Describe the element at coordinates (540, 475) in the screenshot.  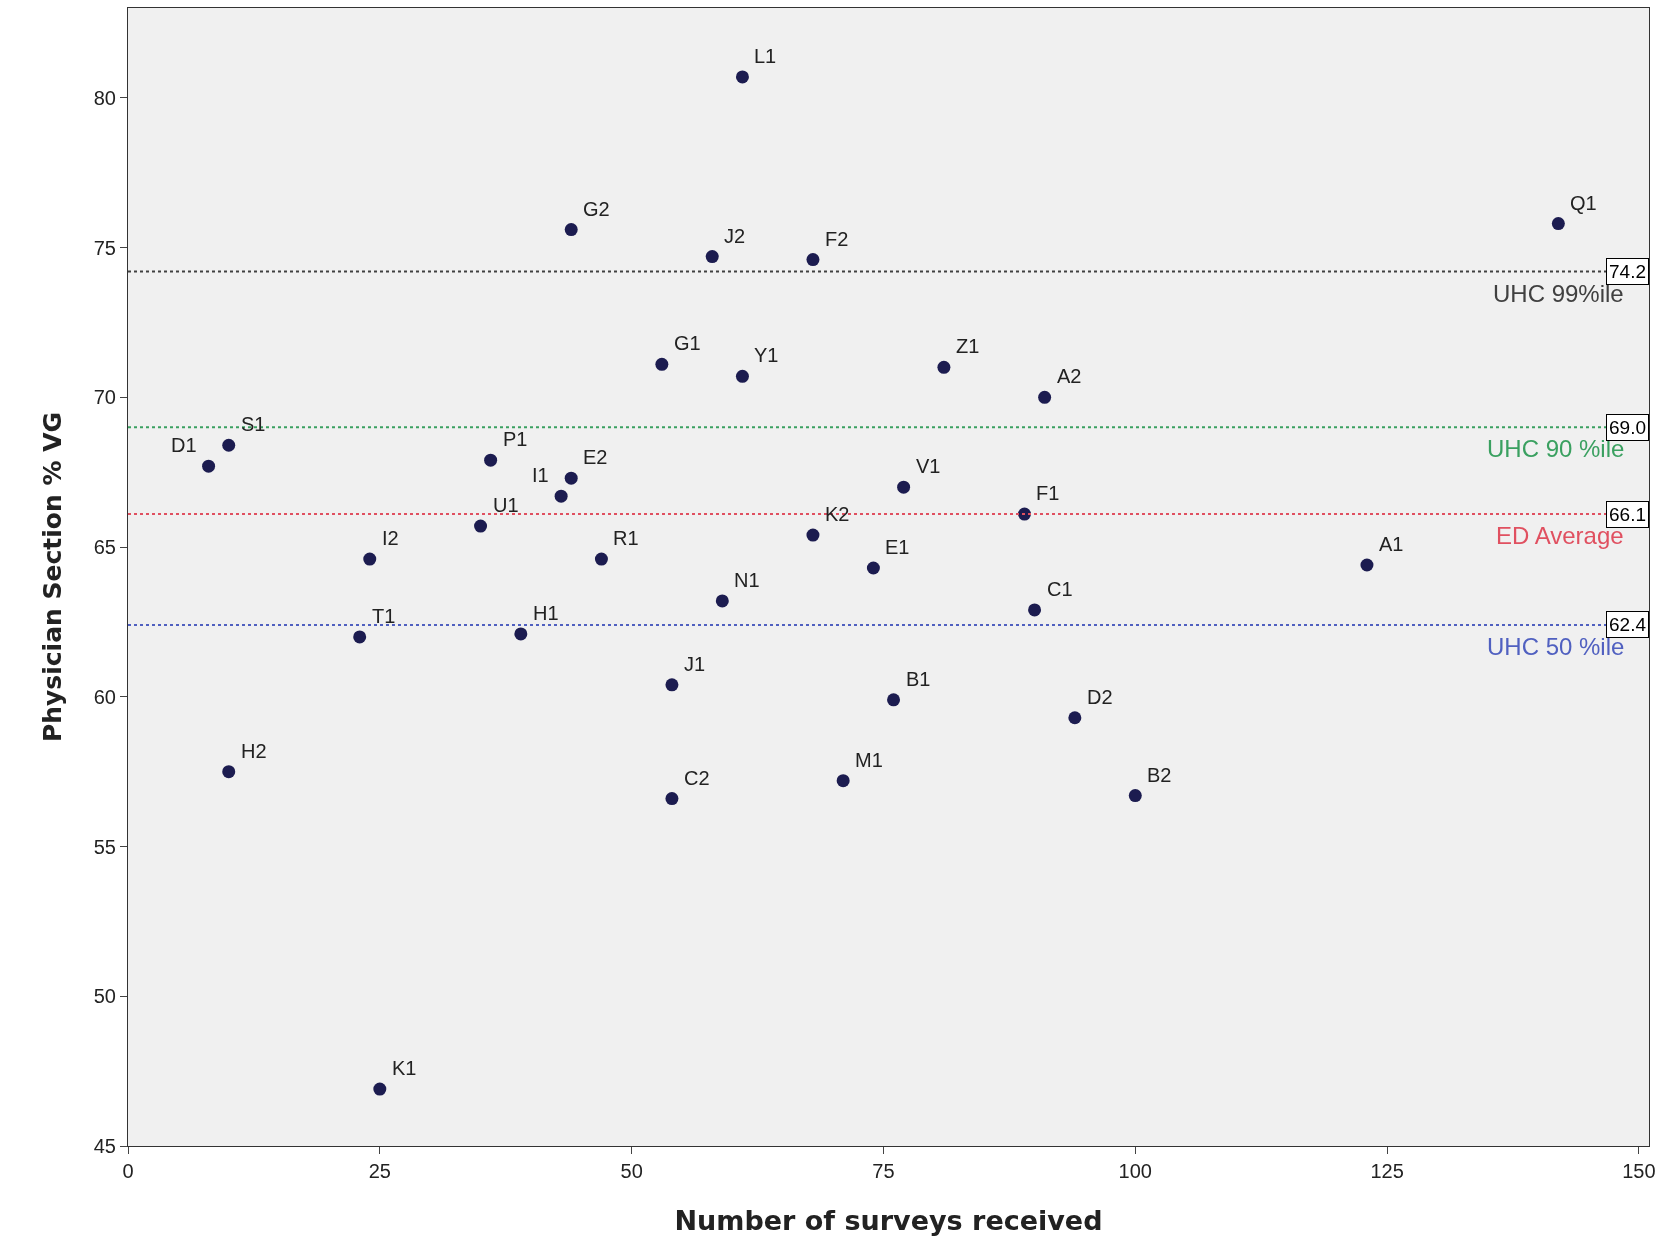
I see `annotation: I1` at that location.